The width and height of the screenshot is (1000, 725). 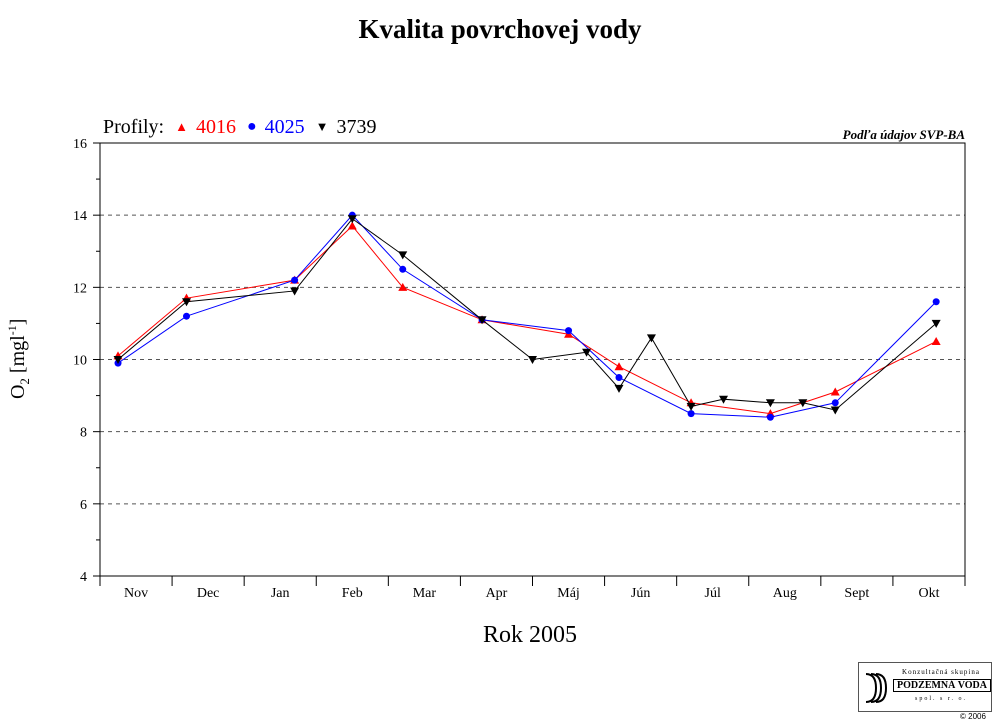 What do you see at coordinates (83, 505) in the screenshot?
I see `y-tick-label: 6` at bounding box center [83, 505].